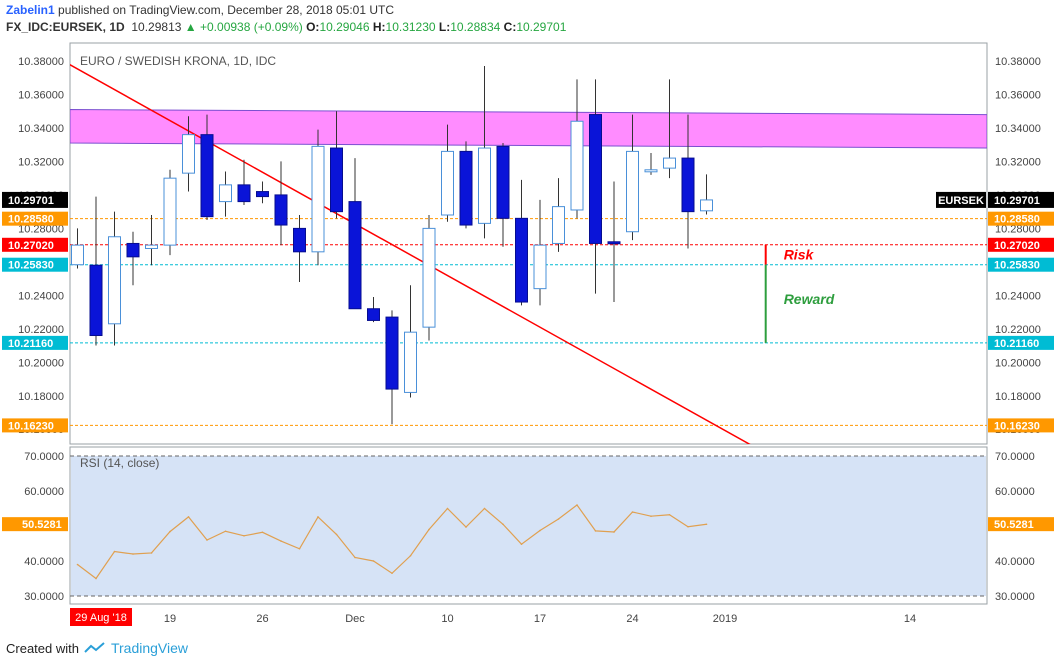 This screenshot has height=667, width=1056. What do you see at coordinates (1018, 363) in the screenshot?
I see `price-tick-right-9: 10.20000` at bounding box center [1018, 363].